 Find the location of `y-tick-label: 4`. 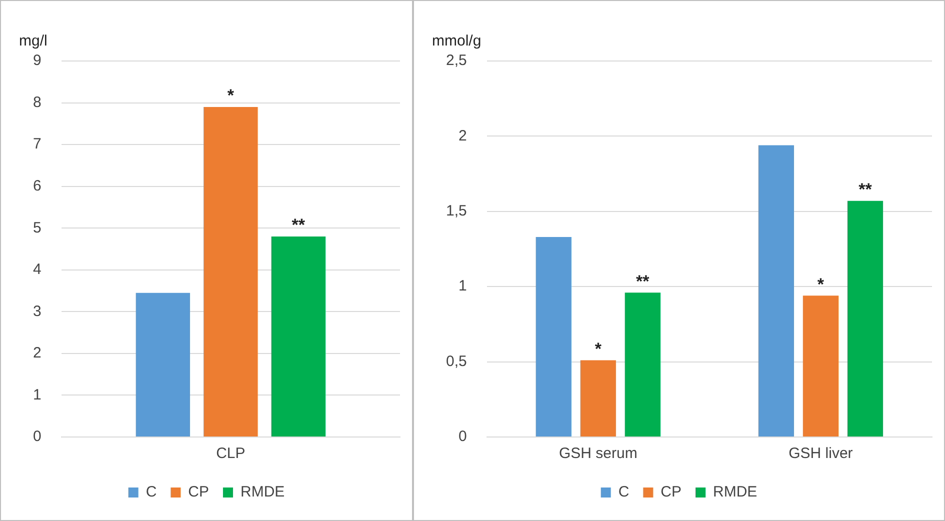

y-tick-label: 4 is located at coordinates (37, 269).